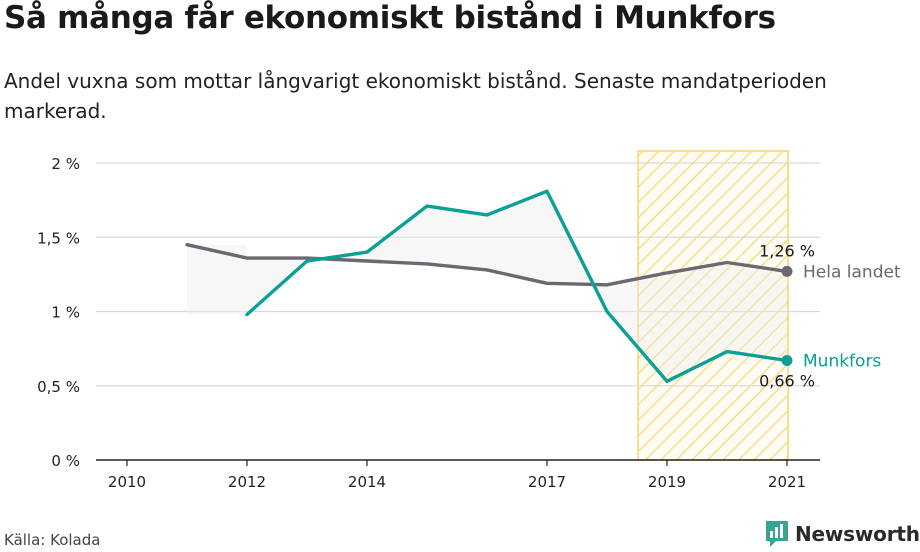 The image size is (920, 552). What do you see at coordinates (547, 482) in the screenshot?
I see `x-tick-label: 2017` at bounding box center [547, 482].